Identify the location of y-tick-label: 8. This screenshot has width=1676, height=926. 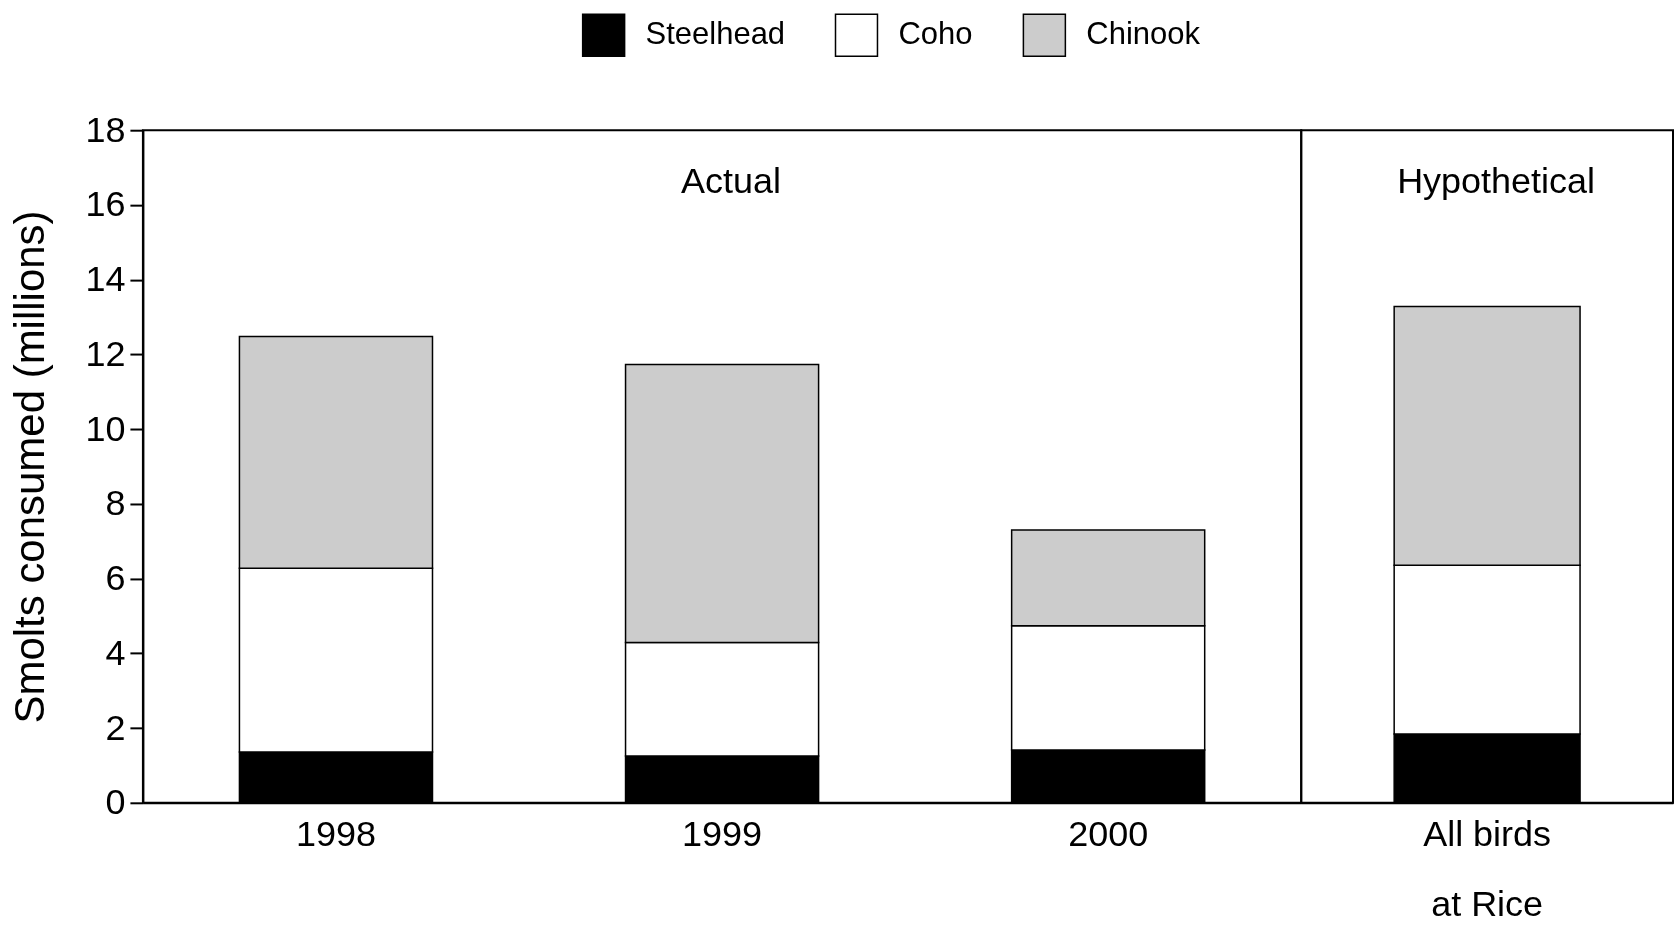
(115, 503).